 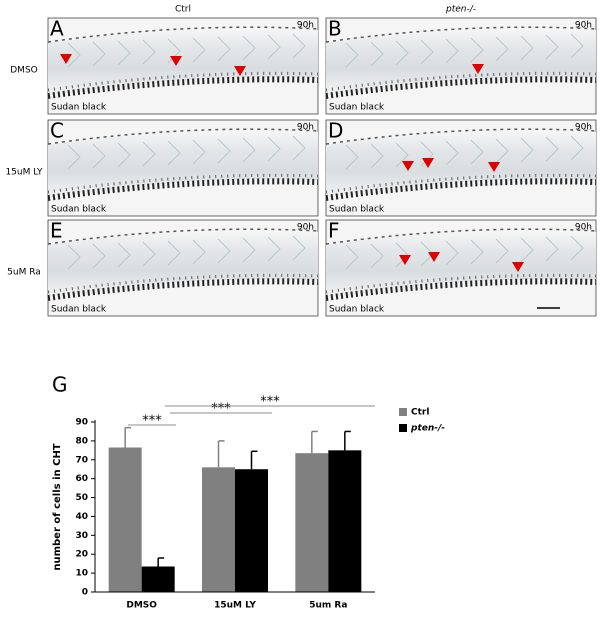 I want to click on y-tick-label: 0, so click(x=85, y=593).